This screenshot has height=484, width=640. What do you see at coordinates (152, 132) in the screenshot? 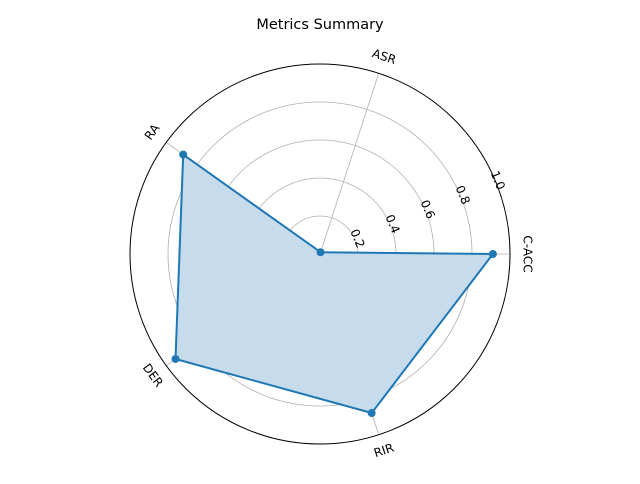
I see `category-label-ra: RA` at bounding box center [152, 132].